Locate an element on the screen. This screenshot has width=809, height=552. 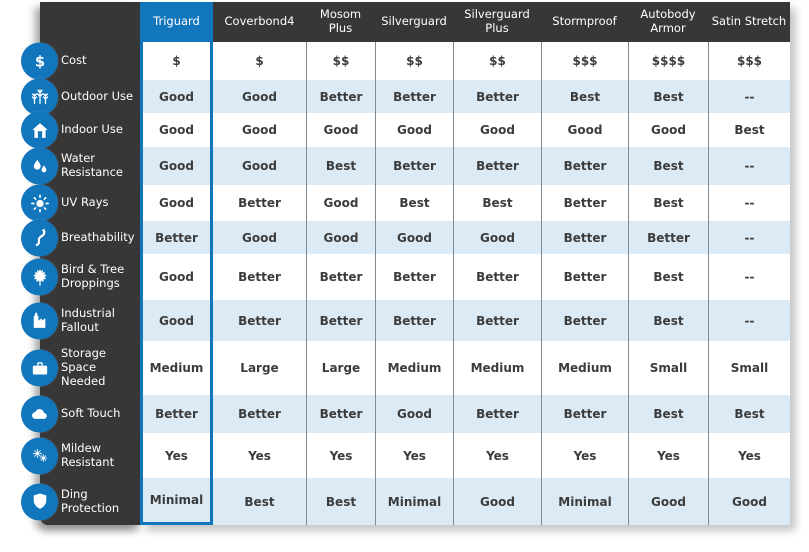
cell-ding-protection-autobody-armor: Good is located at coordinates (668, 501).